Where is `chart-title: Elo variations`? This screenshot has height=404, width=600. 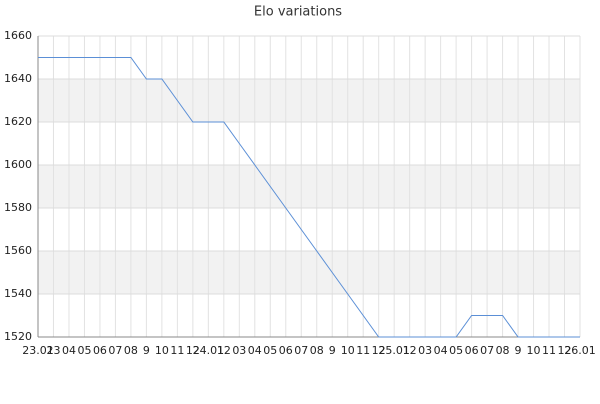 chart-title: Elo variations is located at coordinates (298, 12).